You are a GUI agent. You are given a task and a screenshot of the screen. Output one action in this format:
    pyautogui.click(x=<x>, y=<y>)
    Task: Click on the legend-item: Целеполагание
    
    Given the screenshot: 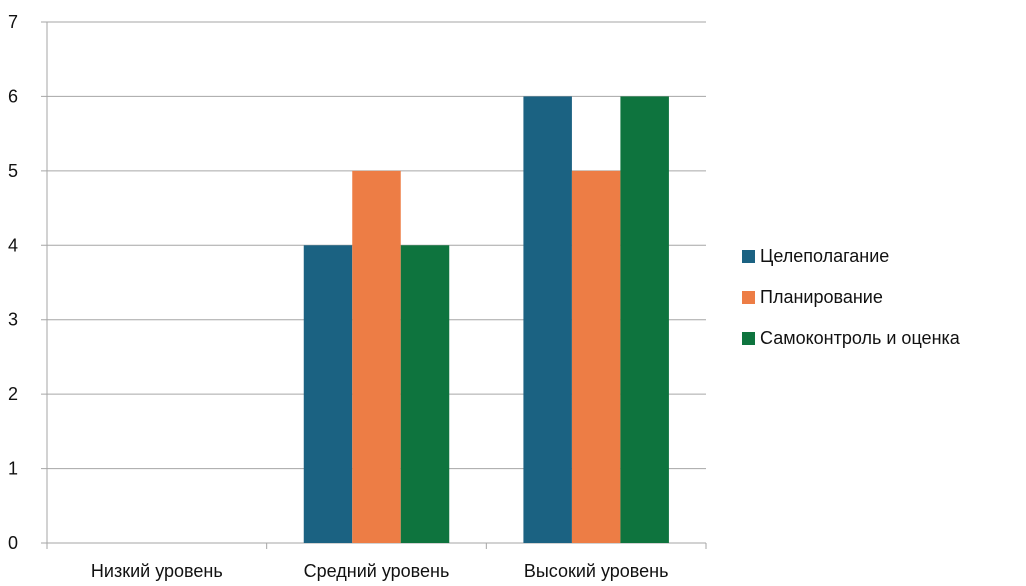 What is the action you would take?
    pyautogui.click(x=815, y=256)
    